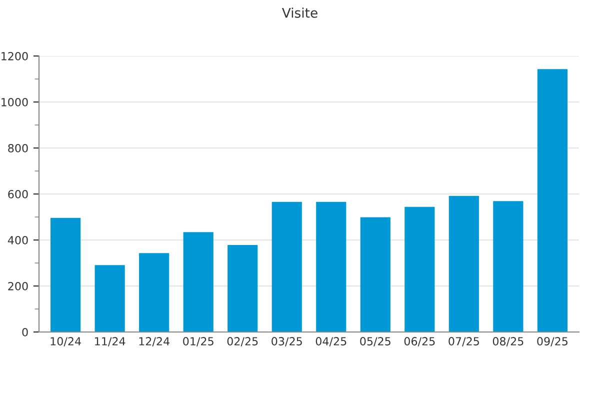  I want to click on x-tick-label: 07/25, so click(463, 341).